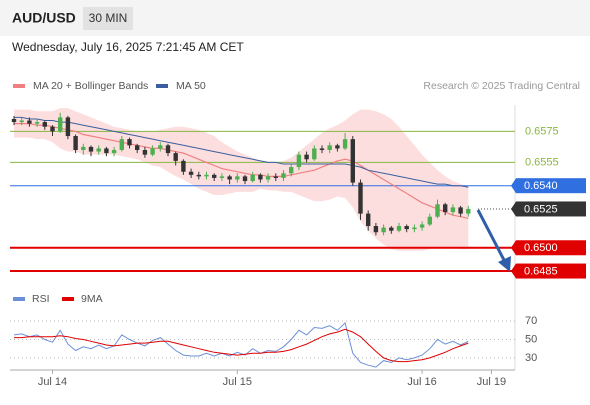 The image size is (590, 405). Describe the element at coordinates (541, 271) in the screenshot. I see `level-label: 0.6485` at that location.